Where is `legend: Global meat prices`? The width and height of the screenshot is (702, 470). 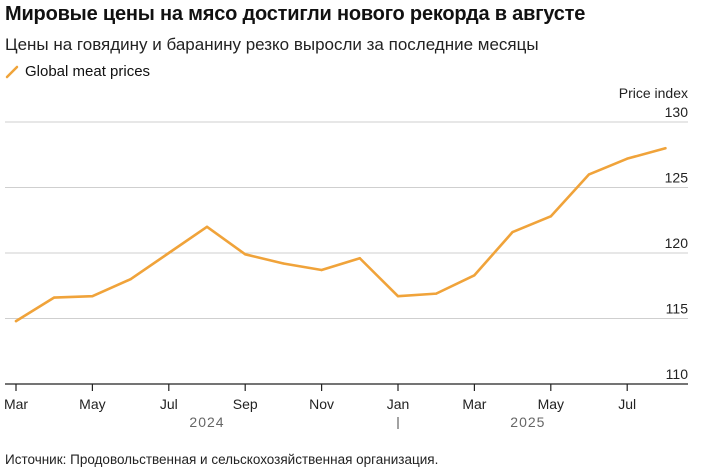 legend: Global meat prices is located at coordinates (77, 71).